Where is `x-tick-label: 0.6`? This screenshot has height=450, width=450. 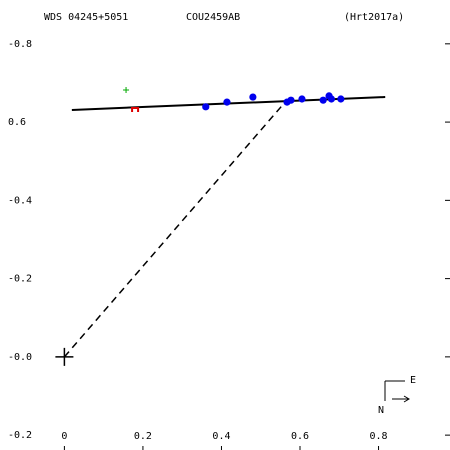
x-tick-label: 0.6 is located at coordinates (300, 436).